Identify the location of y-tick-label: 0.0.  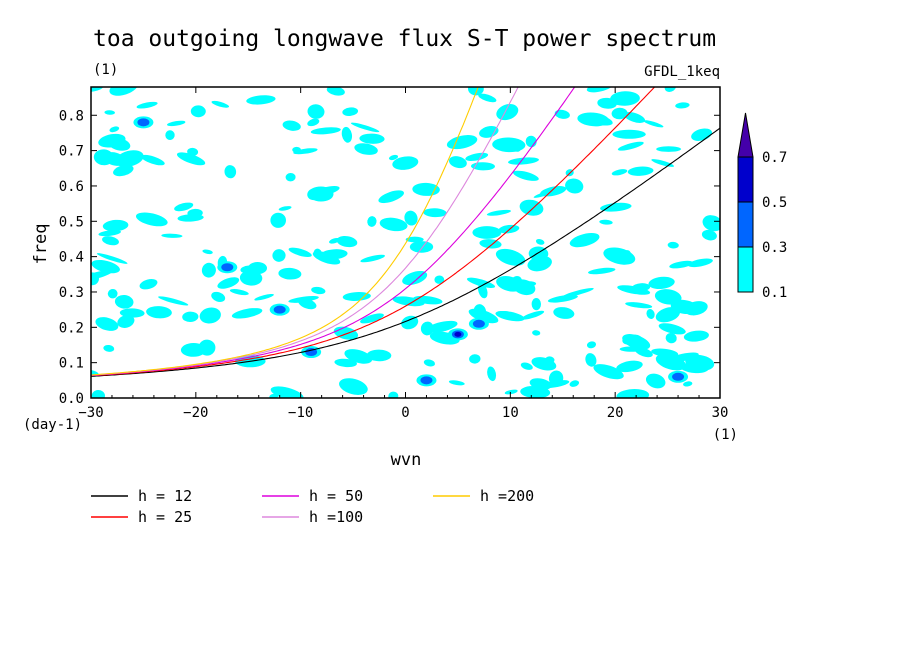
(71, 399).